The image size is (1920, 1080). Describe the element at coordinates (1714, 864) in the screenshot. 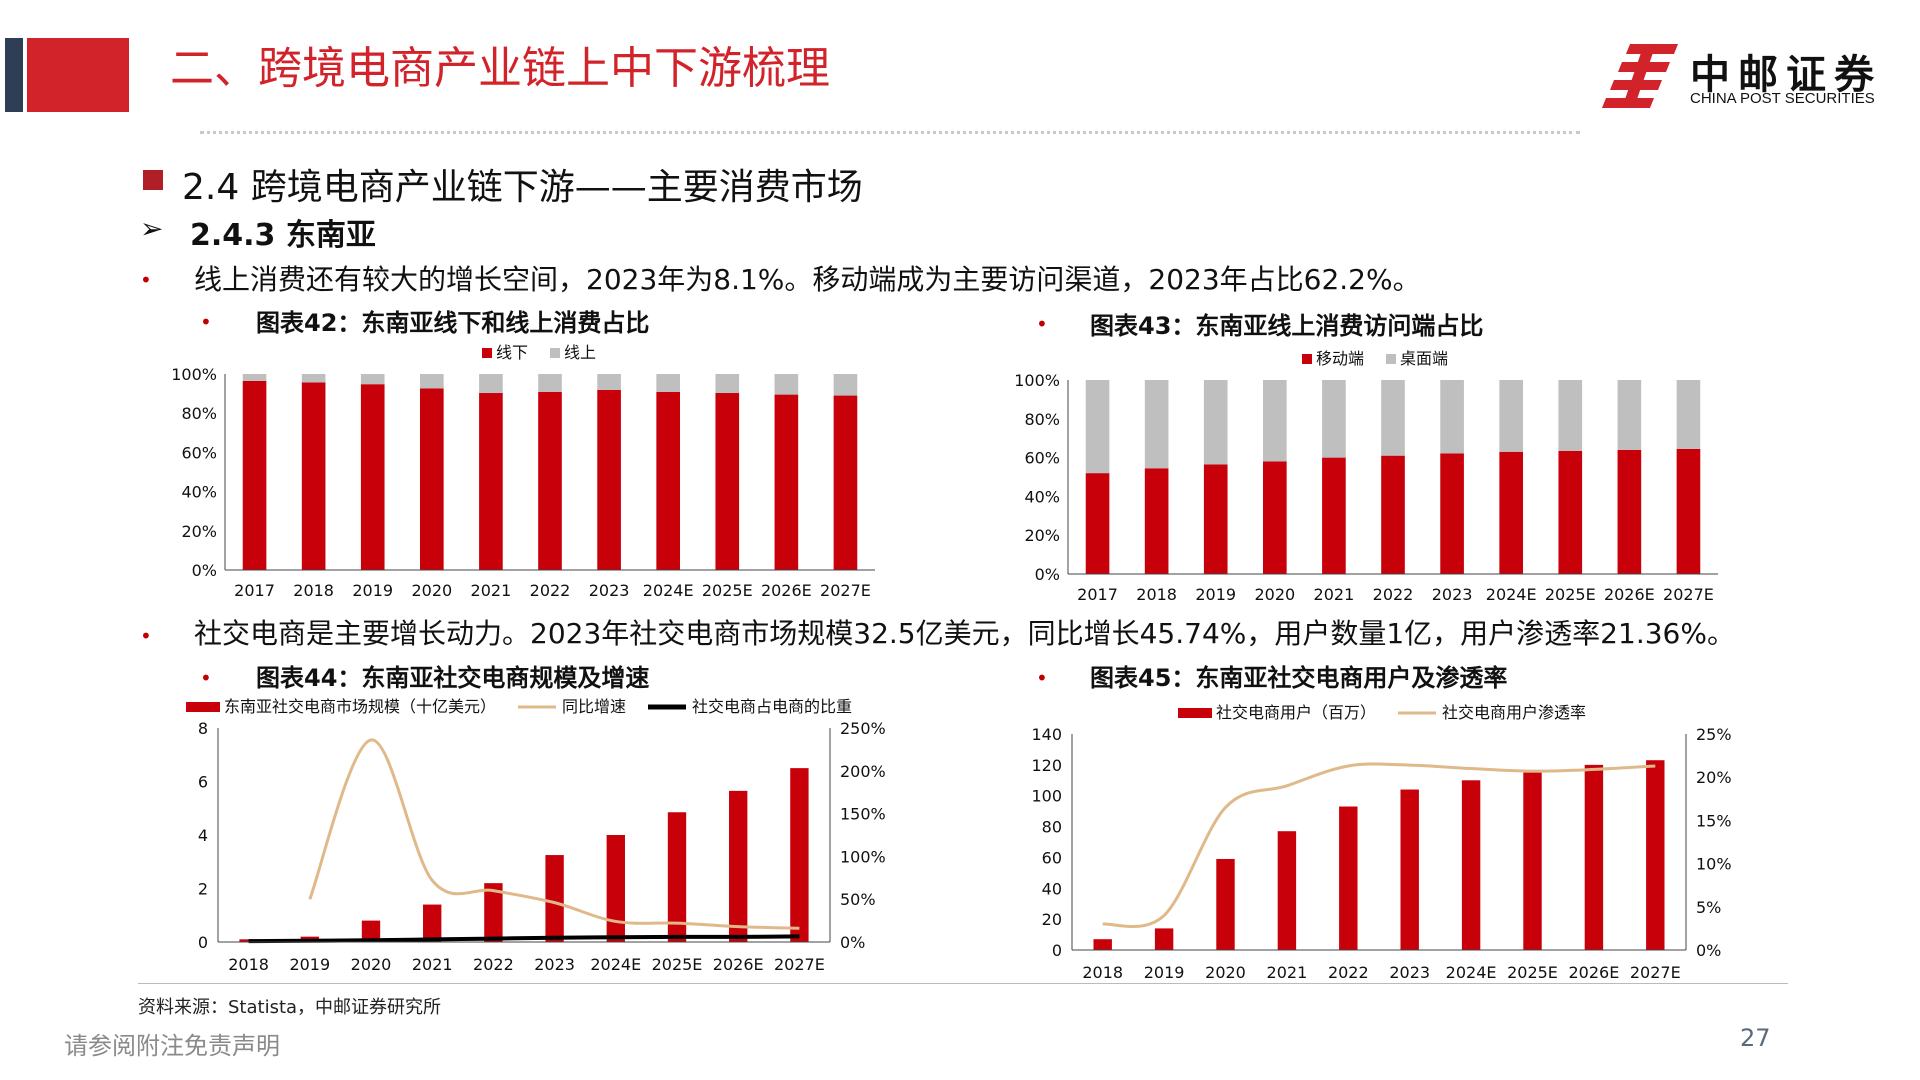

I see `y-right-tick-label: 10%` at that location.